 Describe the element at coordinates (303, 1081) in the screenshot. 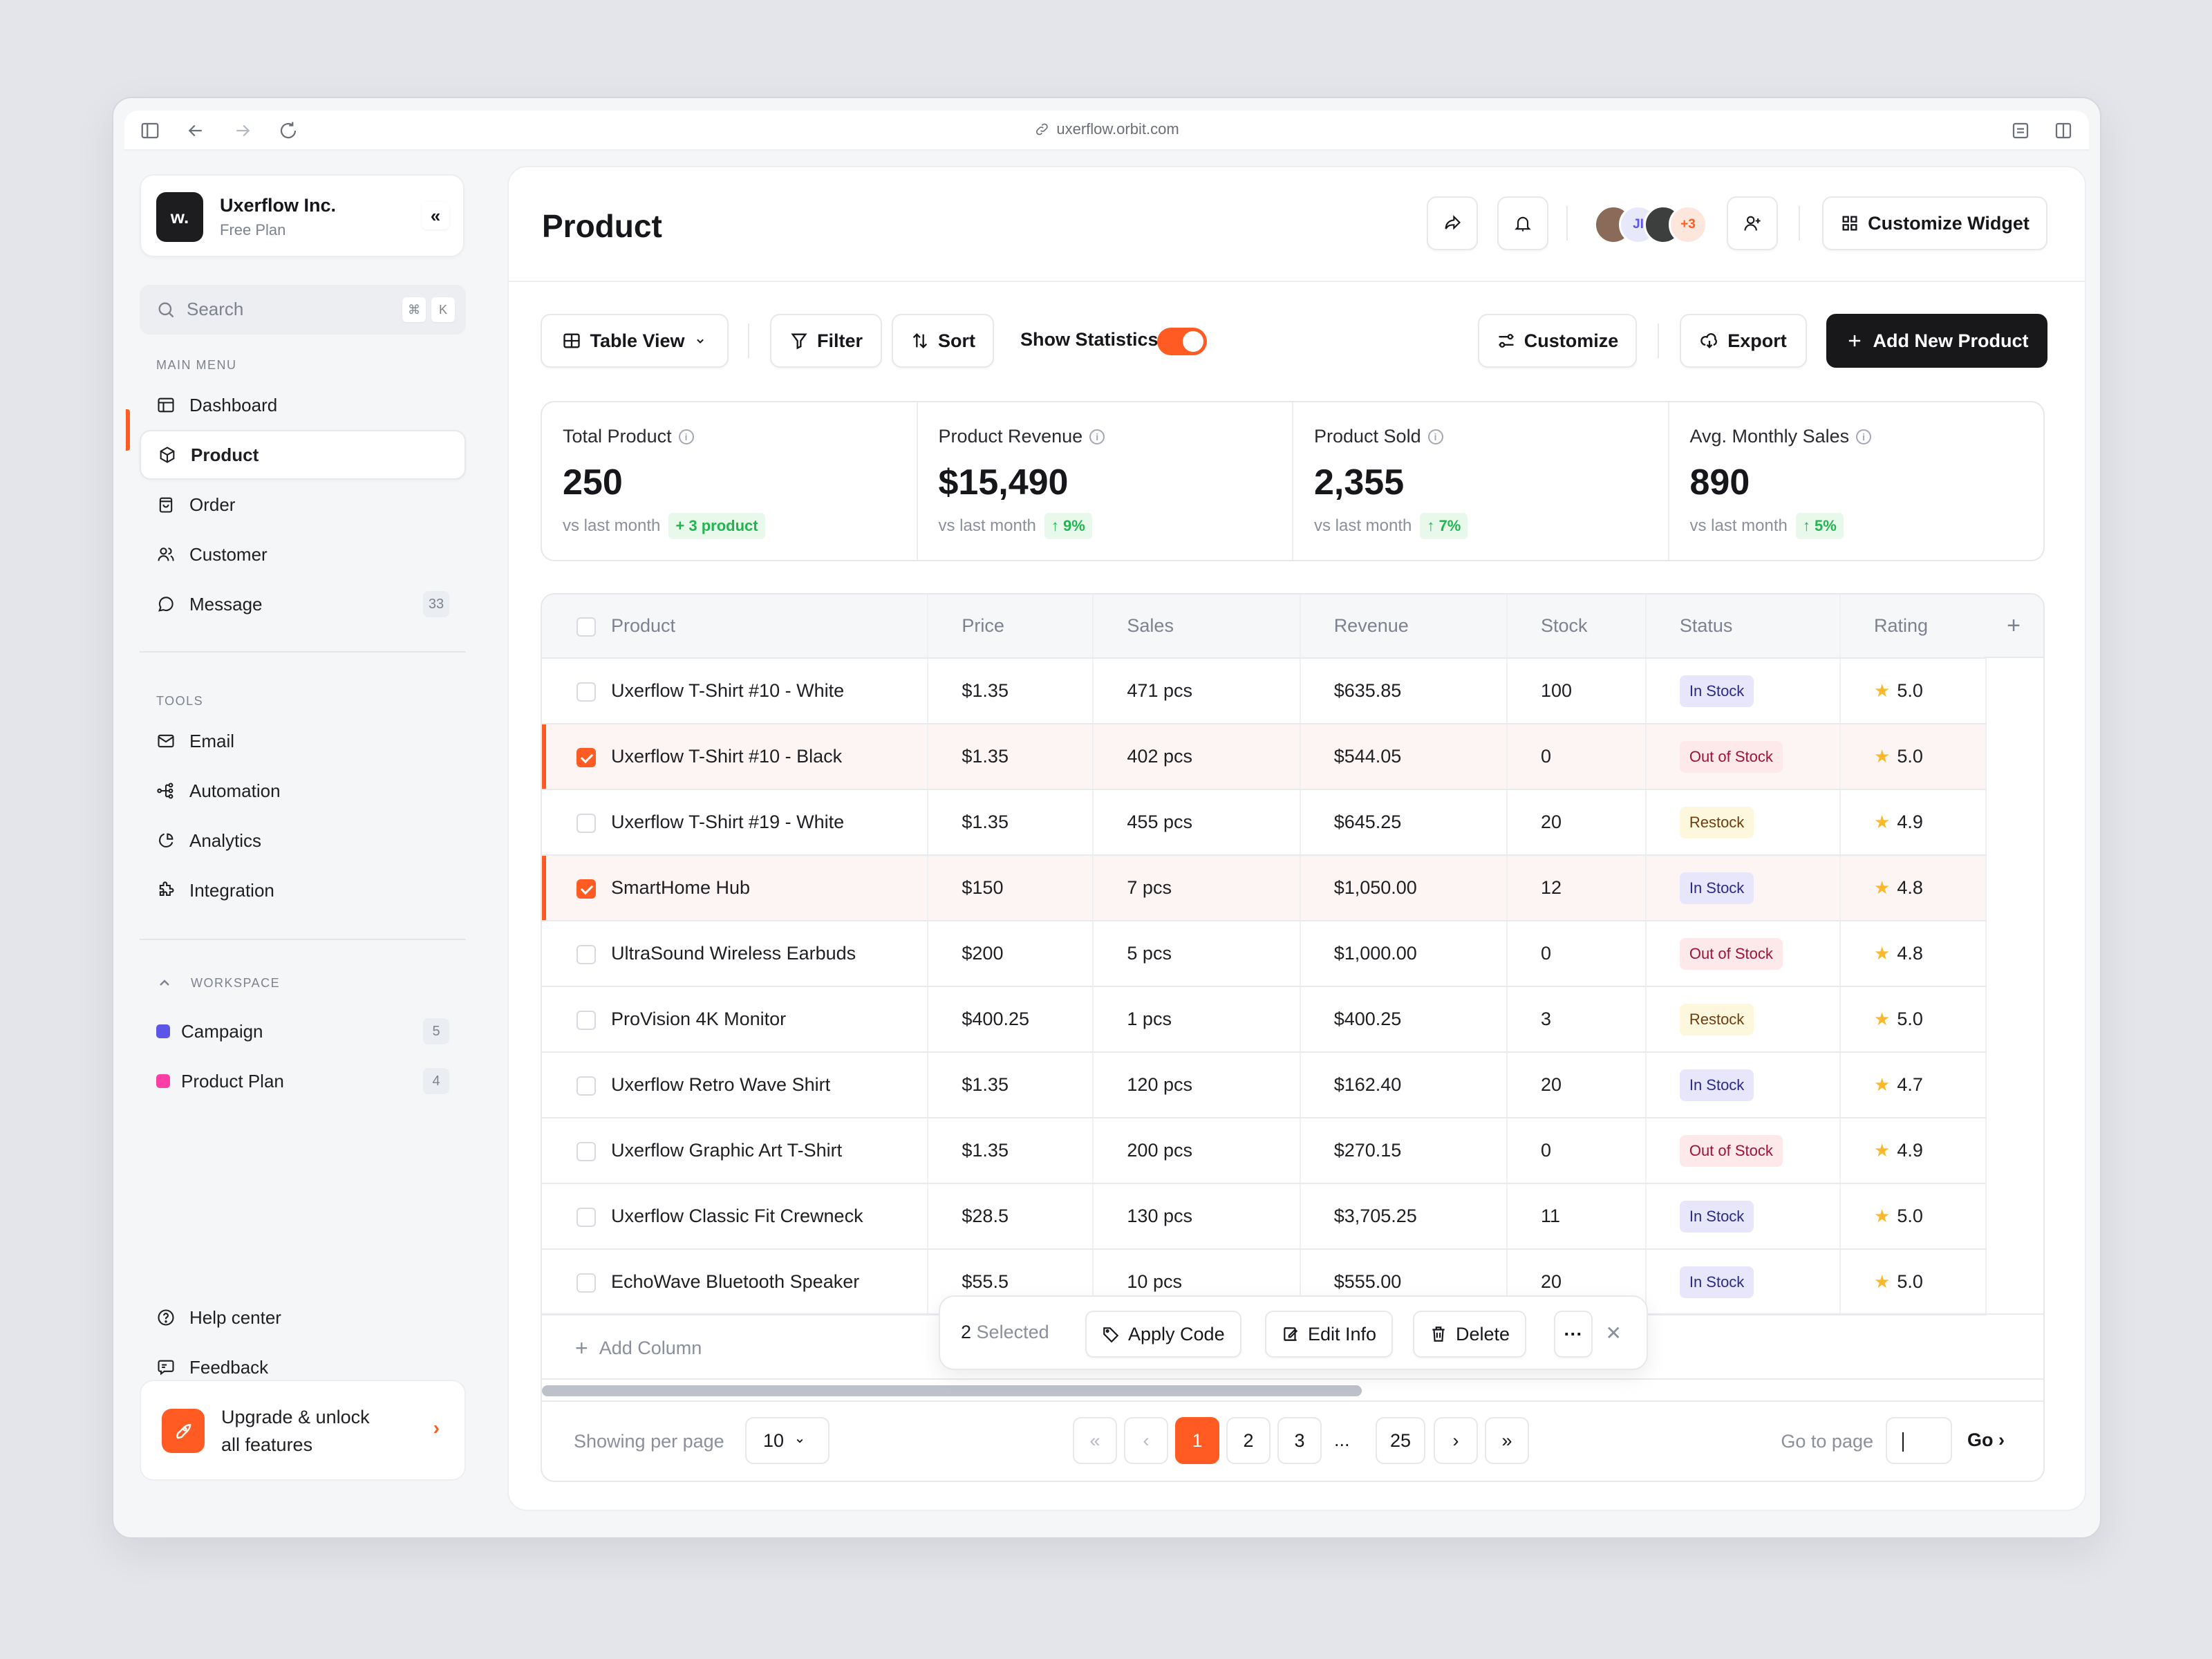

I see `workspace-item-product-plan: Product Plan 4` at that location.